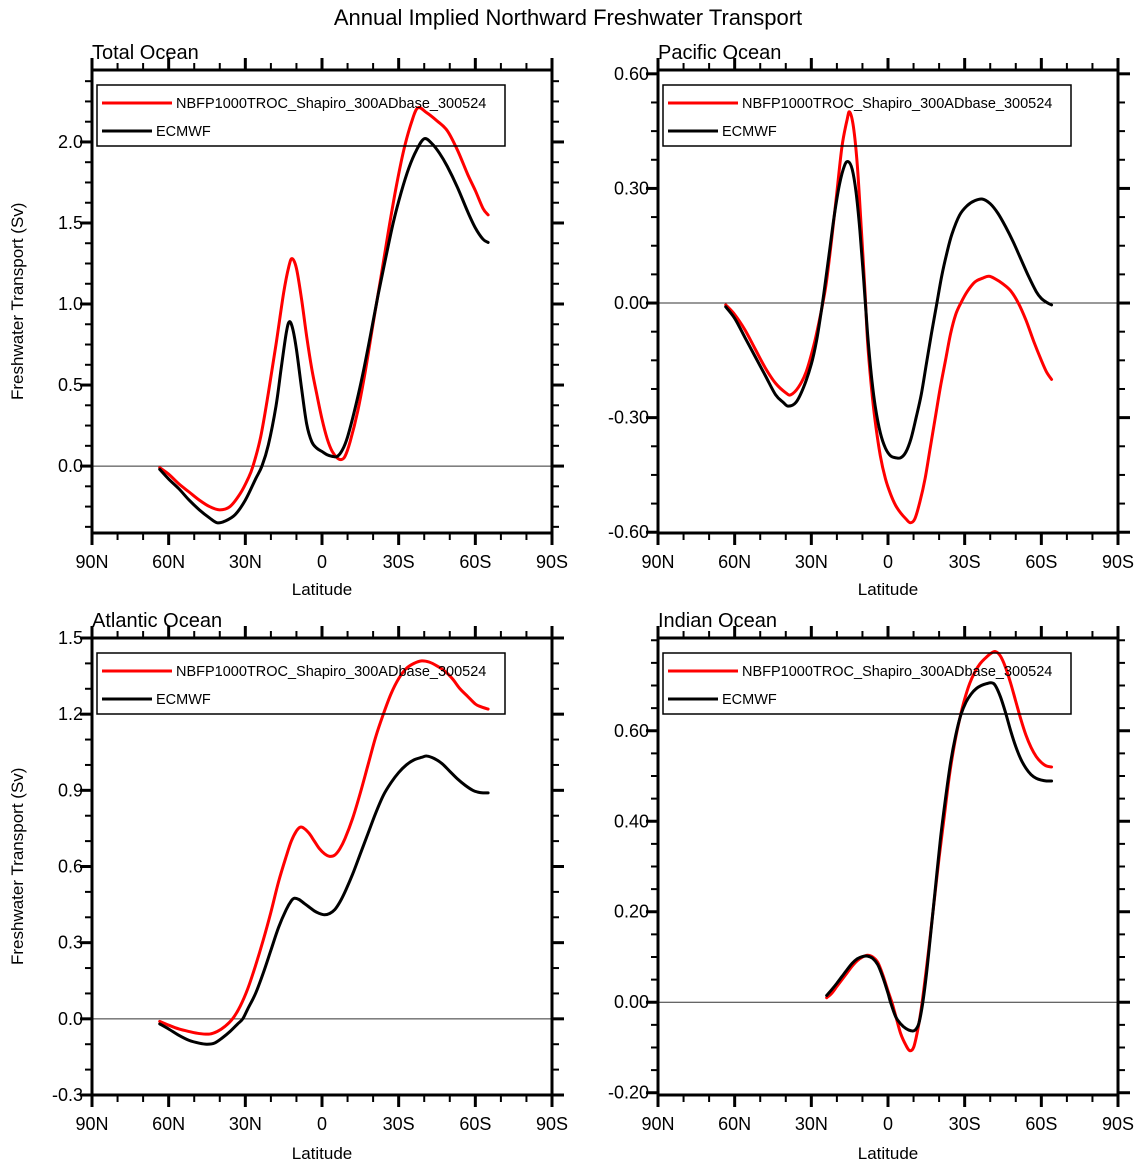 Image resolution: width=1136 pixels, height=1169 pixels. What do you see at coordinates (888, 1153) in the screenshot?
I see `x-axis-title-indian: Latitude` at bounding box center [888, 1153].